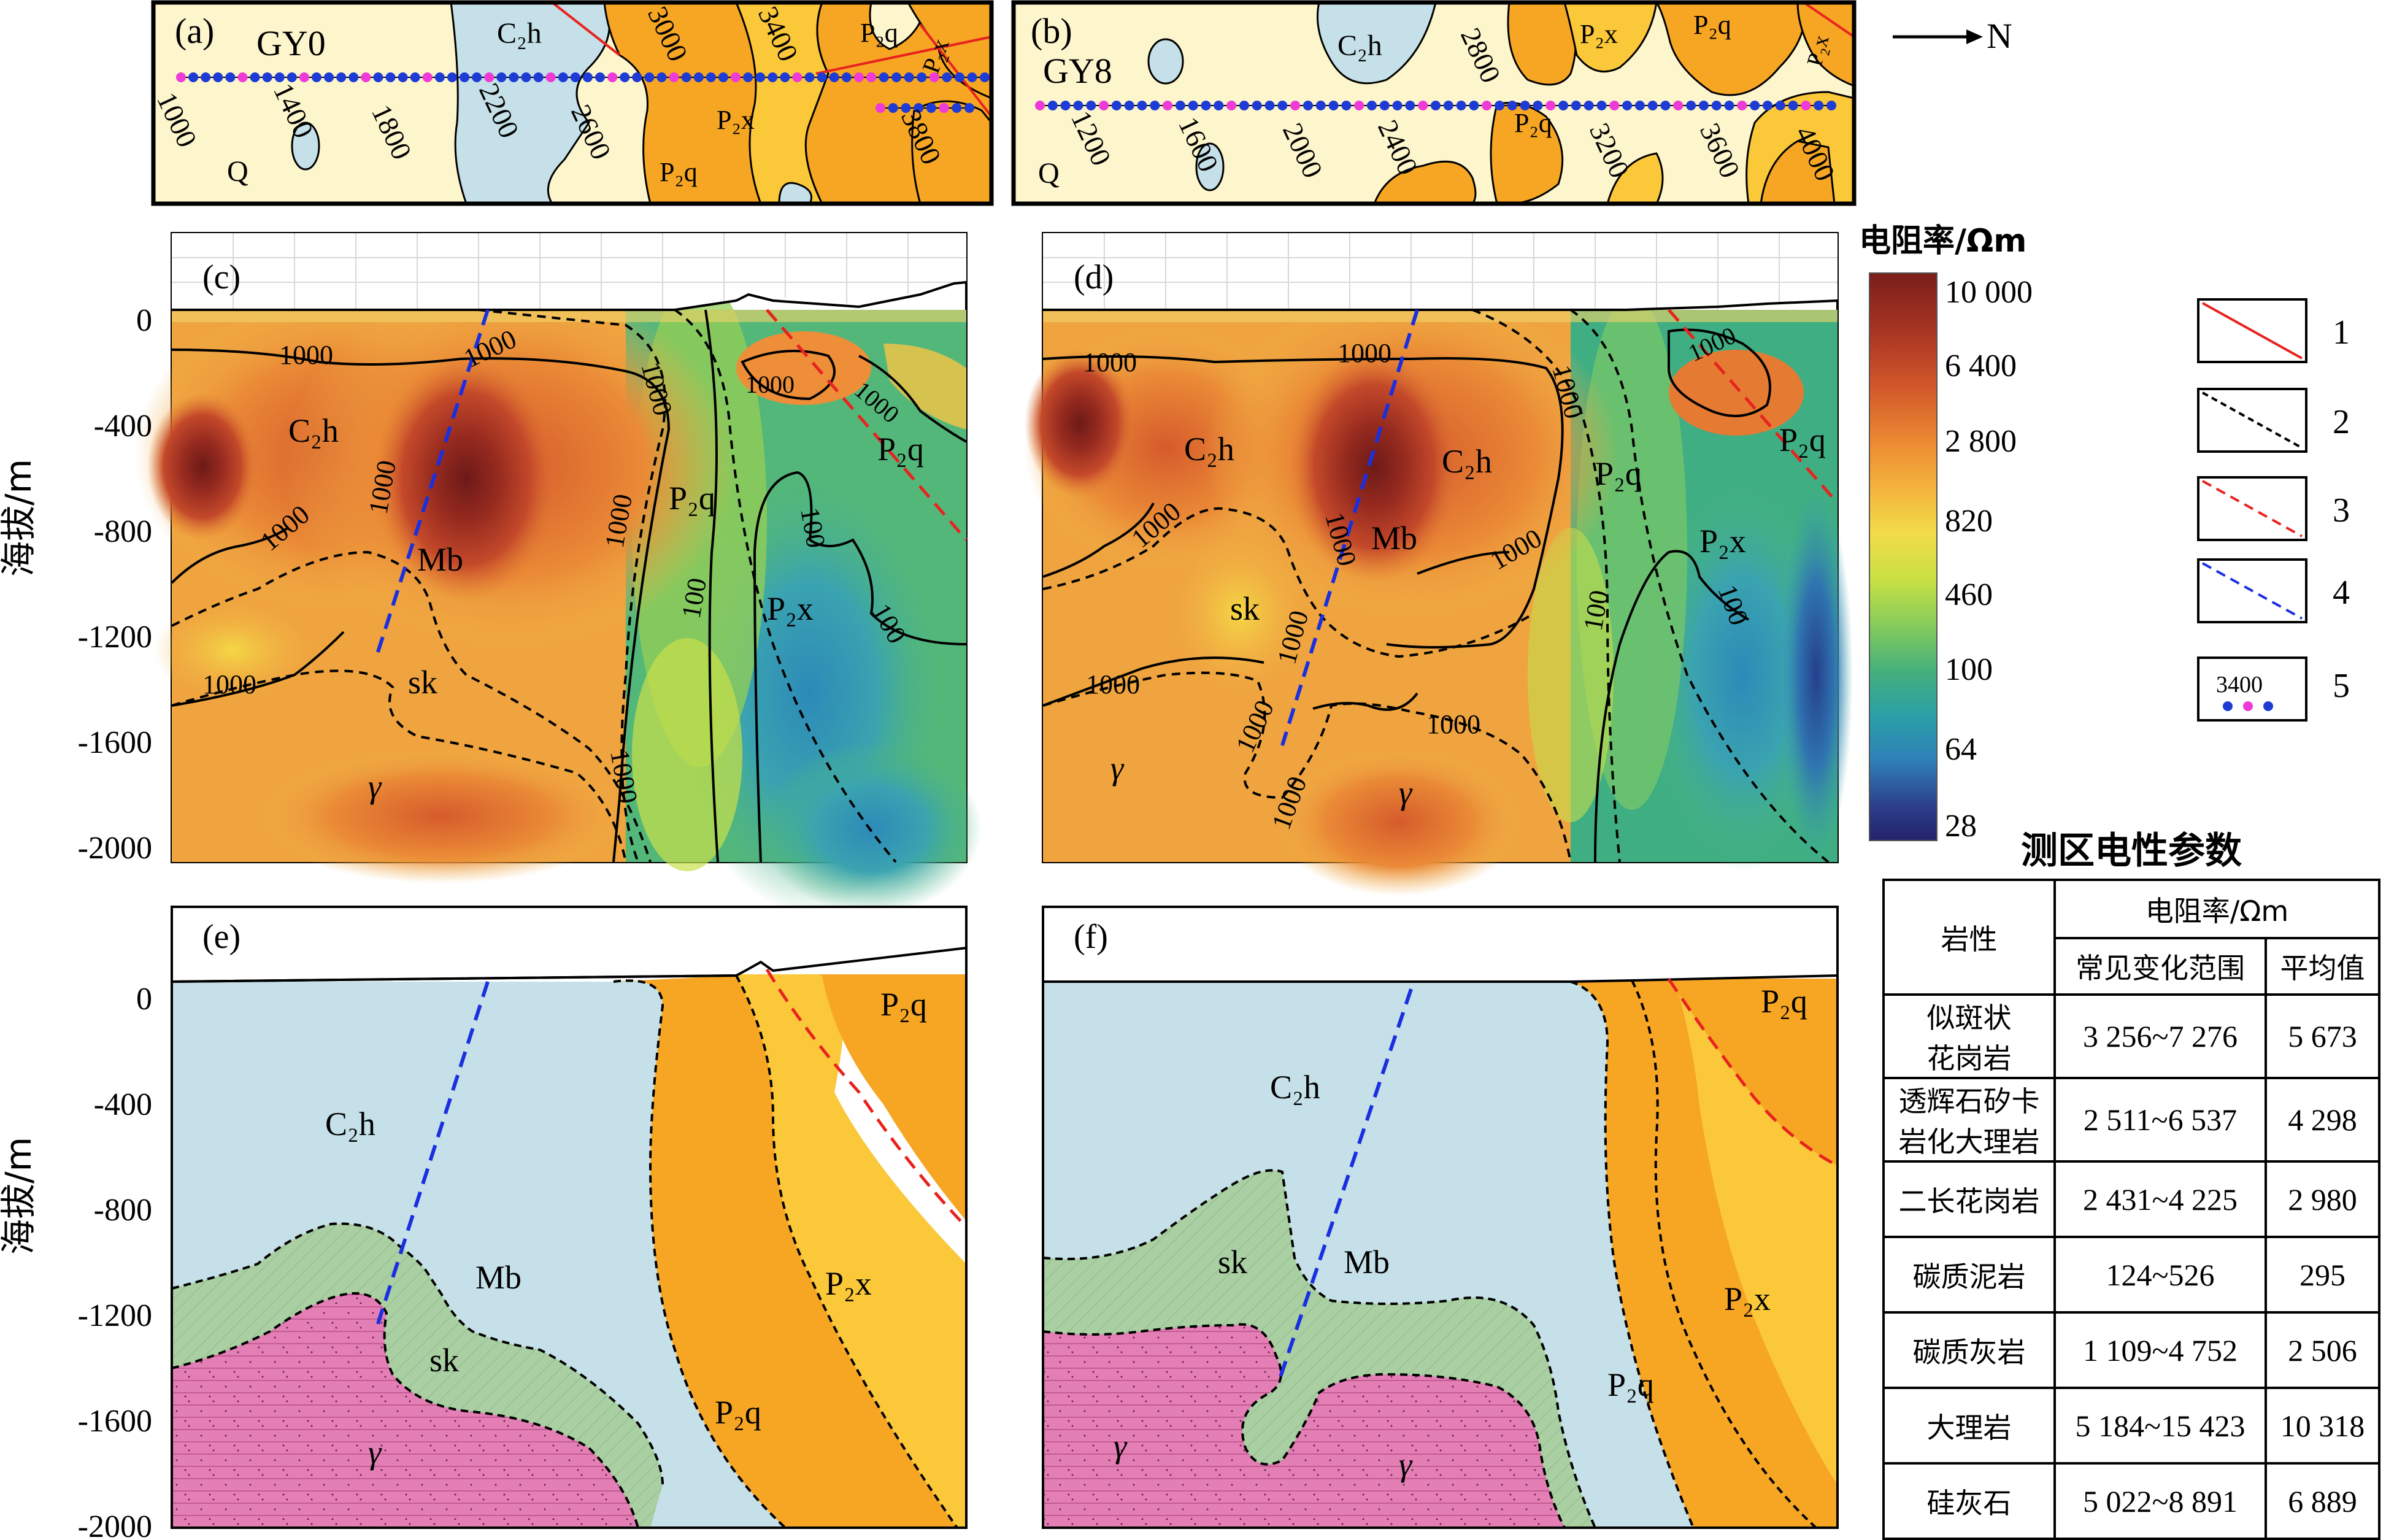  I want to click on panel-f-p2x-label: P₂x, so click(1747, 1298).